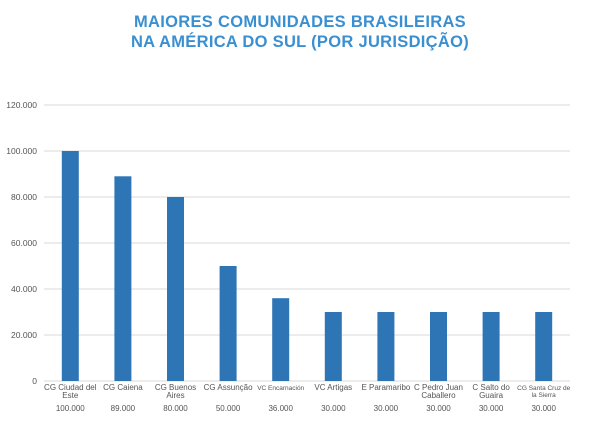  Describe the element at coordinates (280, 408) in the screenshot. I see `value-label: 36.000` at that location.